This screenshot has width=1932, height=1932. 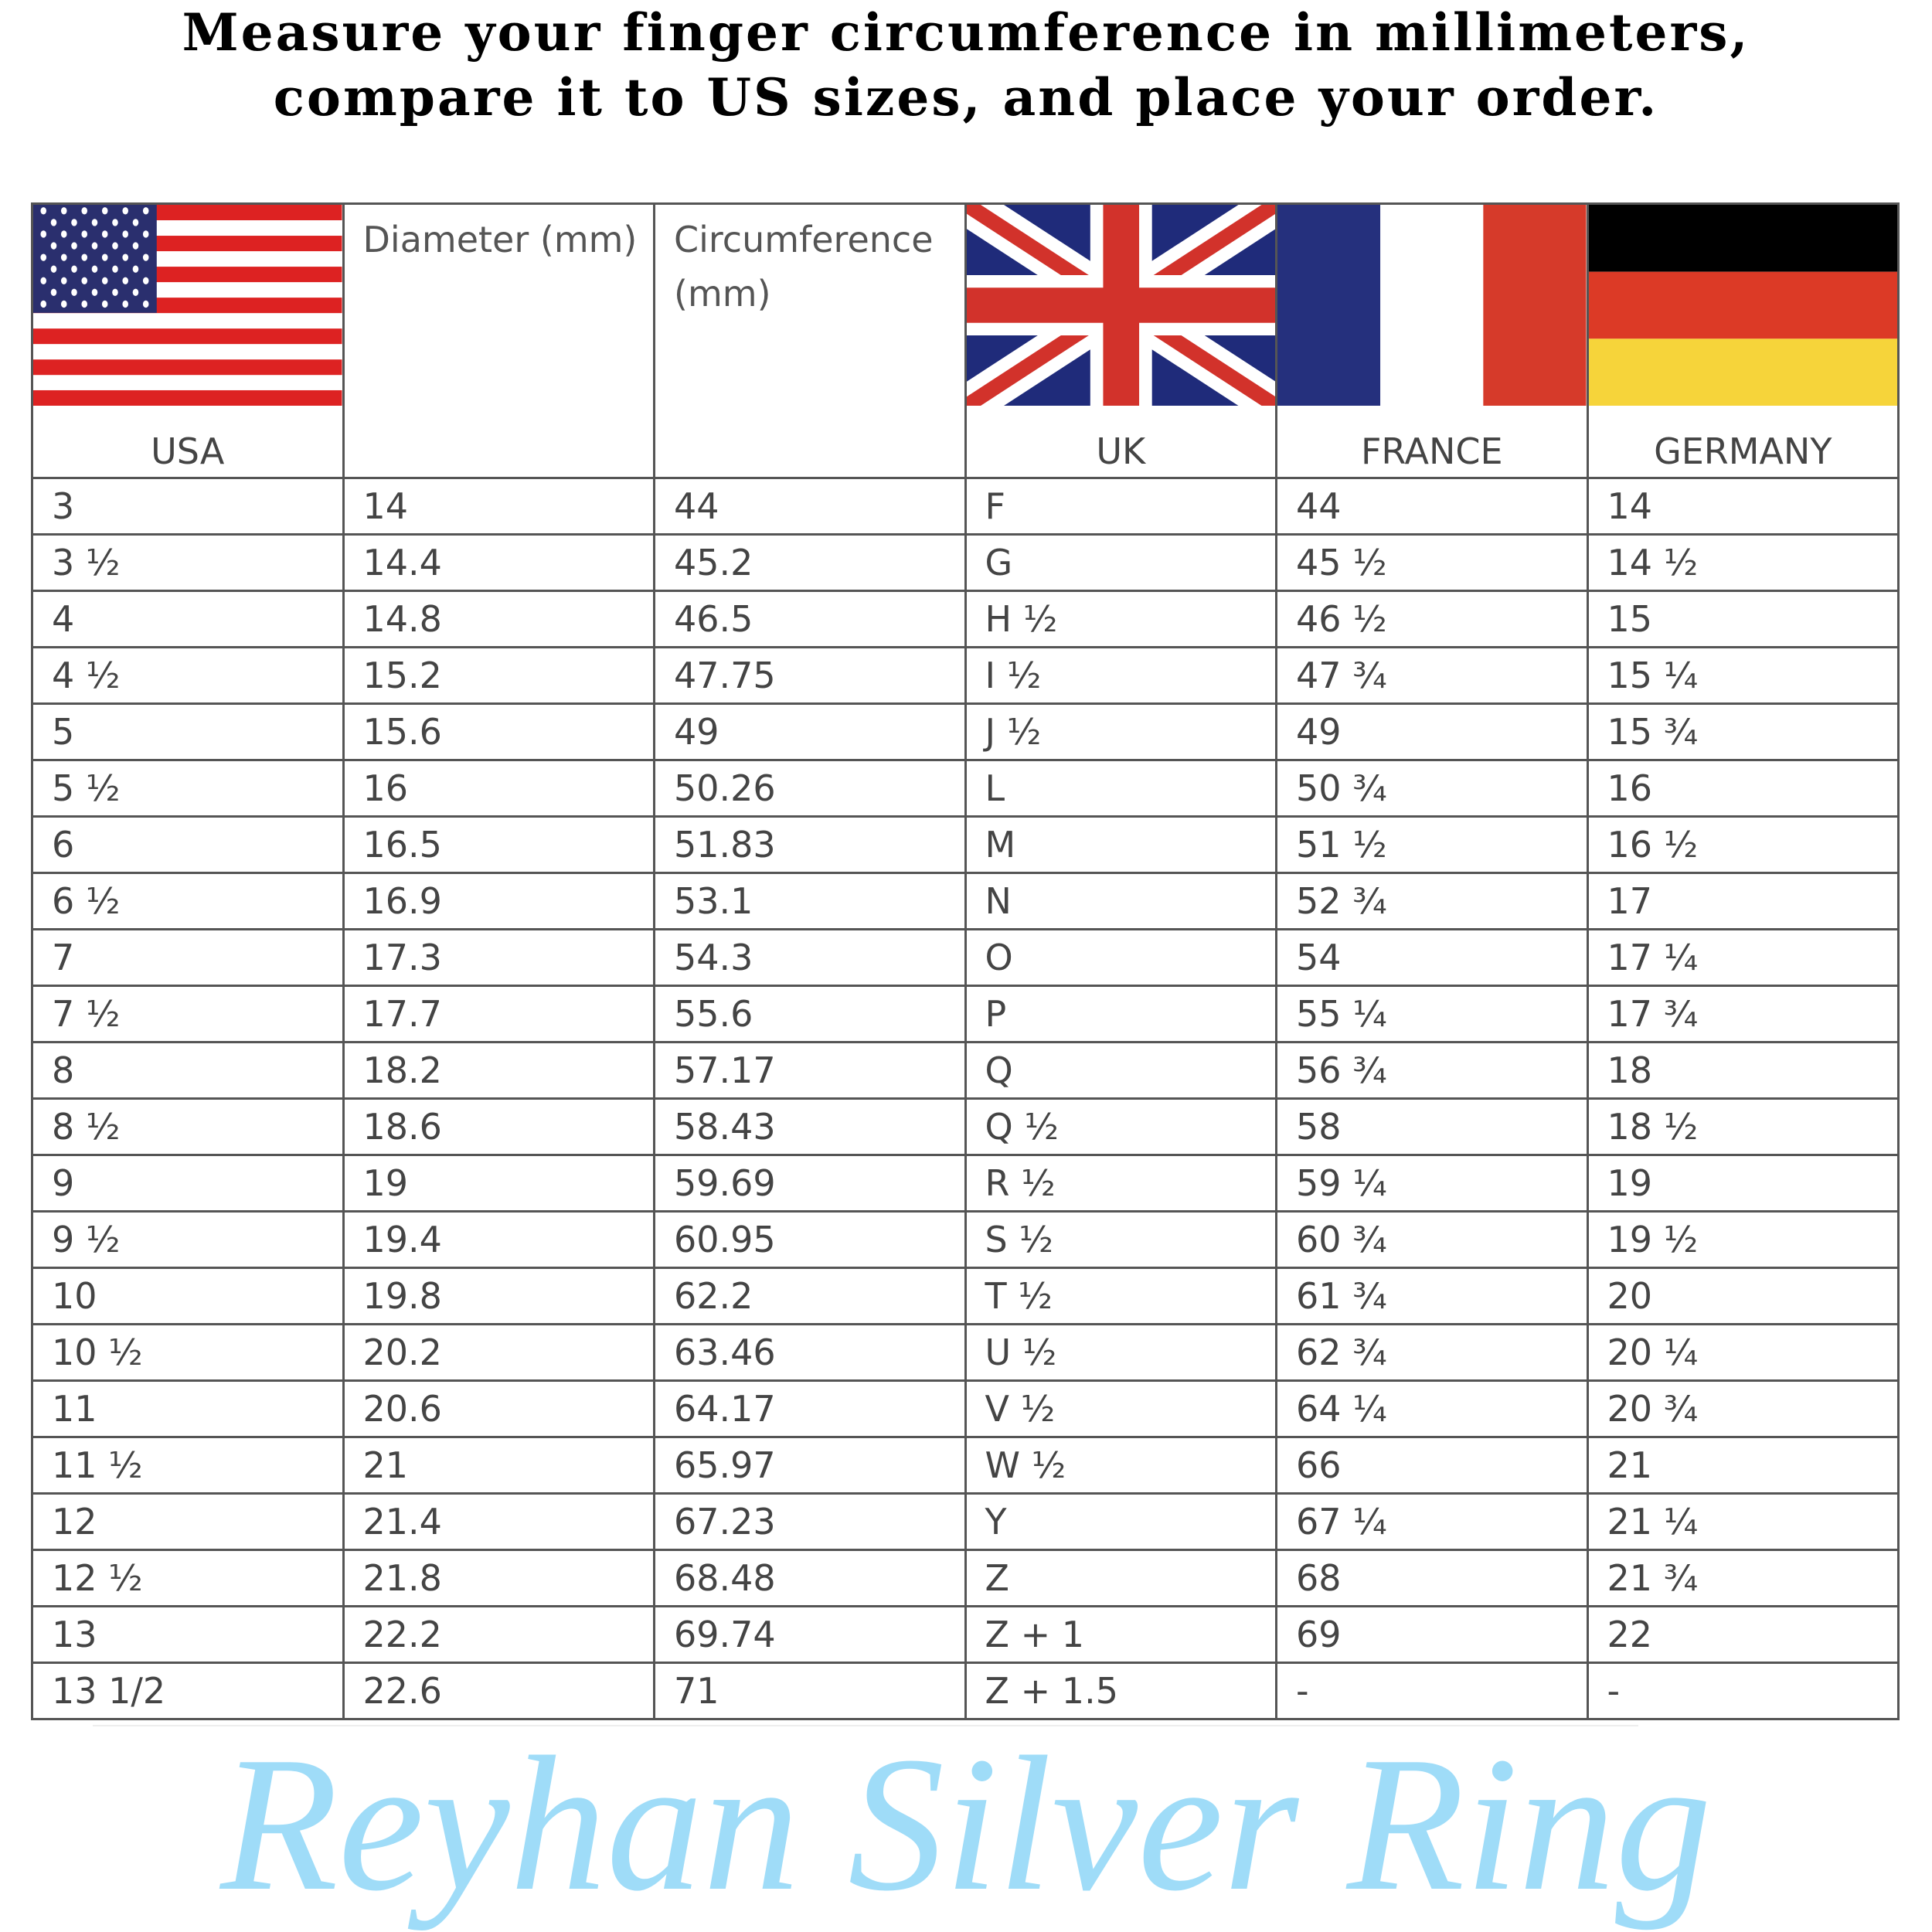 I want to click on table-cell: 57.17, so click(x=810, y=1070).